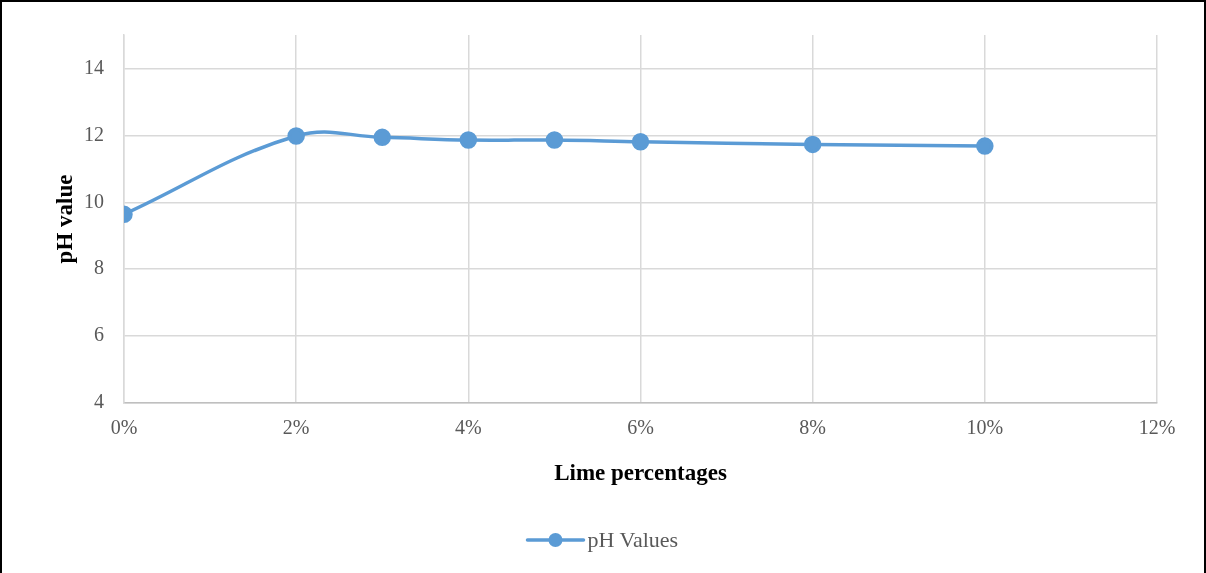  Describe the element at coordinates (468, 427) in the screenshot. I see `x-tick-label: 4%` at that location.